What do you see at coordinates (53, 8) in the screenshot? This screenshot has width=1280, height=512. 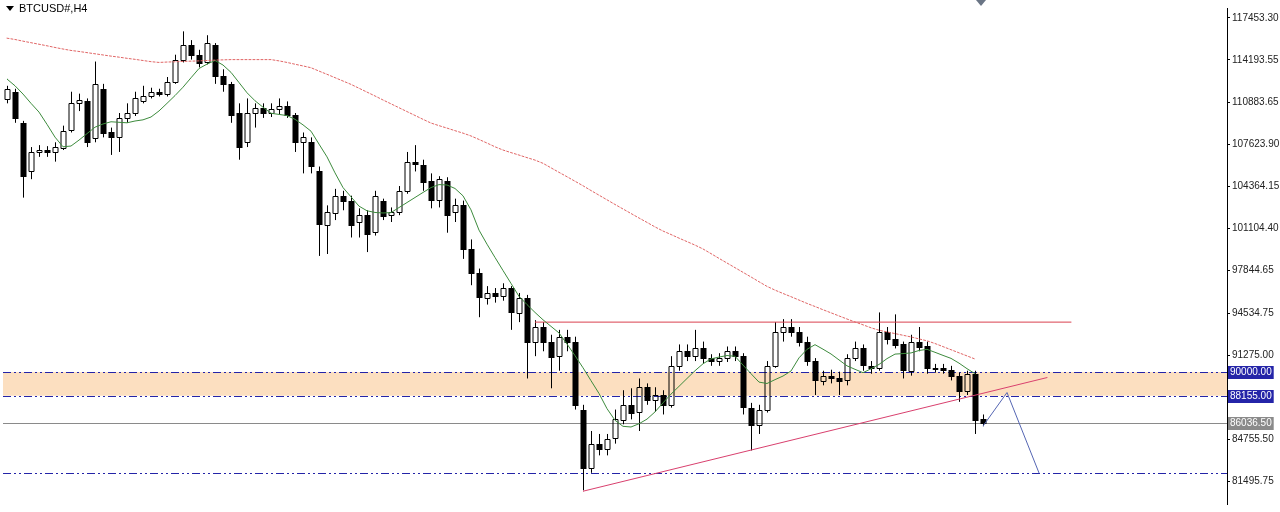 I see `chart-title: BTCUSD#,H4` at bounding box center [53, 8].